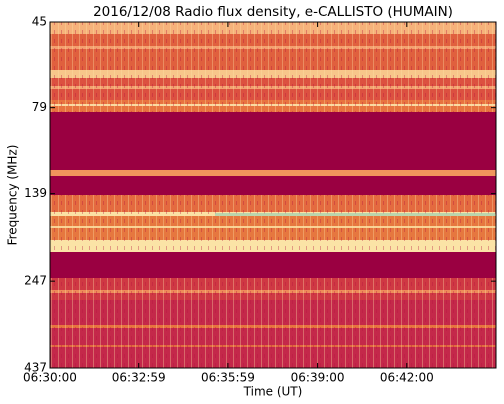 The width and height of the screenshot is (504, 404). Describe the element at coordinates (50, 378) in the screenshot. I see `x-tick-label: 06:30:00` at that location.